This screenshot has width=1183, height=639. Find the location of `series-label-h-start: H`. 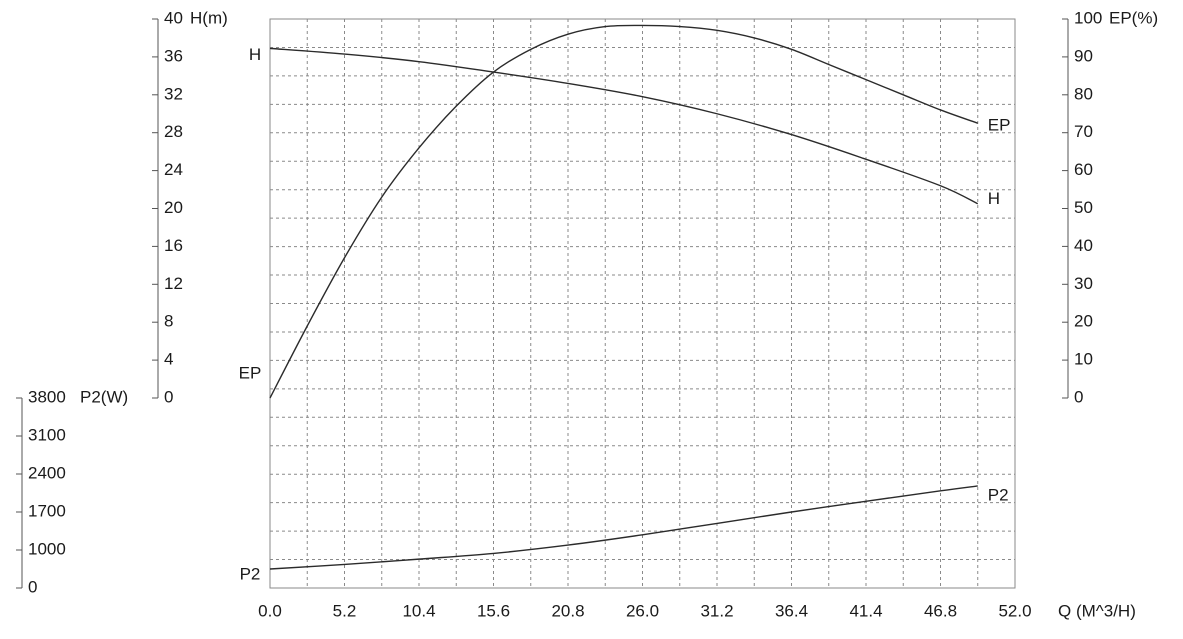

series-label-h-start: H is located at coordinates (255, 54).